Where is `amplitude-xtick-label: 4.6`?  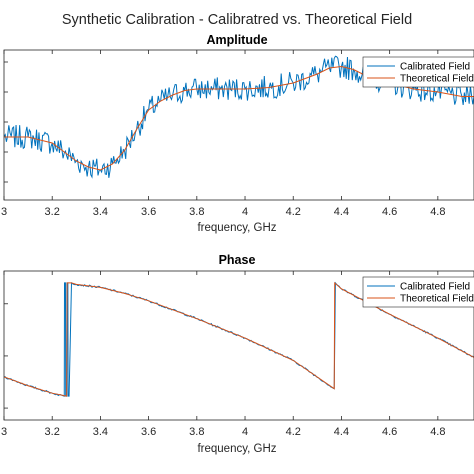 amplitude-xtick-label: 4.6 is located at coordinates (389, 212).